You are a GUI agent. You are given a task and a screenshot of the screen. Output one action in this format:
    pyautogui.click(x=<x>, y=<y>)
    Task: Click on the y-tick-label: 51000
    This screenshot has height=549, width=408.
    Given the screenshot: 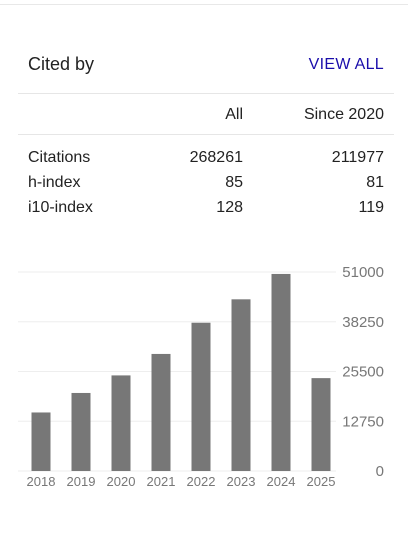 What is the action you would take?
    pyautogui.click(x=363, y=272)
    